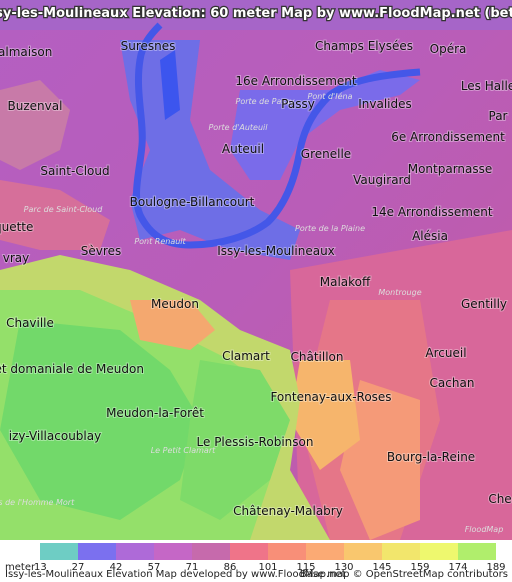  What do you see at coordinates (484, 529) in the screenshot?
I see `place-label: FloodMap` at bounding box center [484, 529].